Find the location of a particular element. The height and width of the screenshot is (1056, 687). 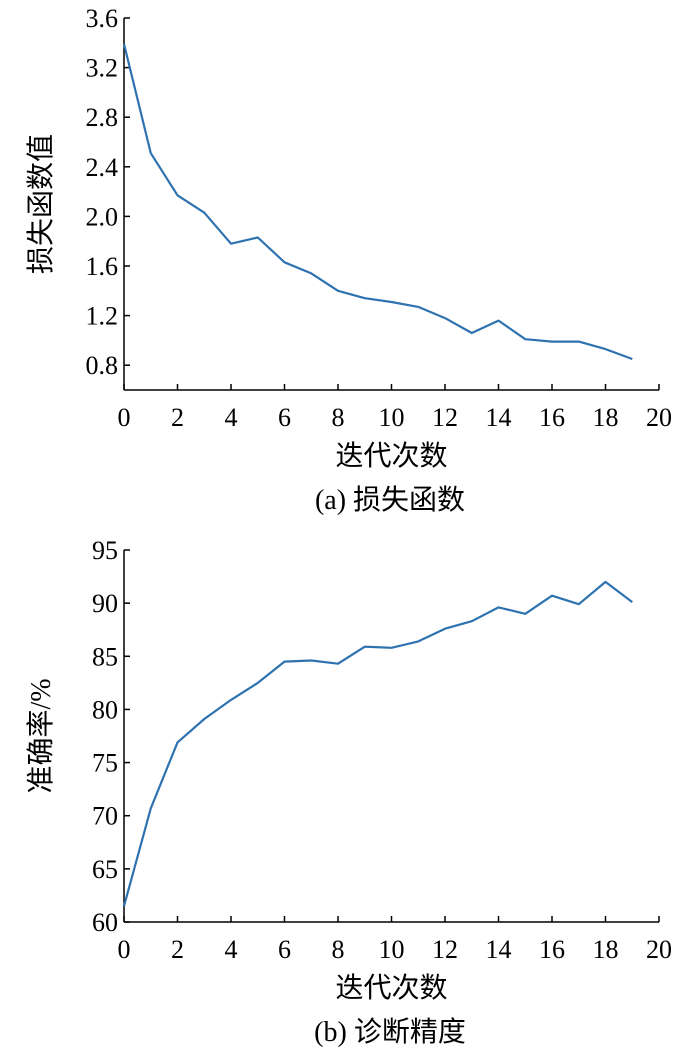

y-tick-label: 75 is located at coordinates (105, 763).